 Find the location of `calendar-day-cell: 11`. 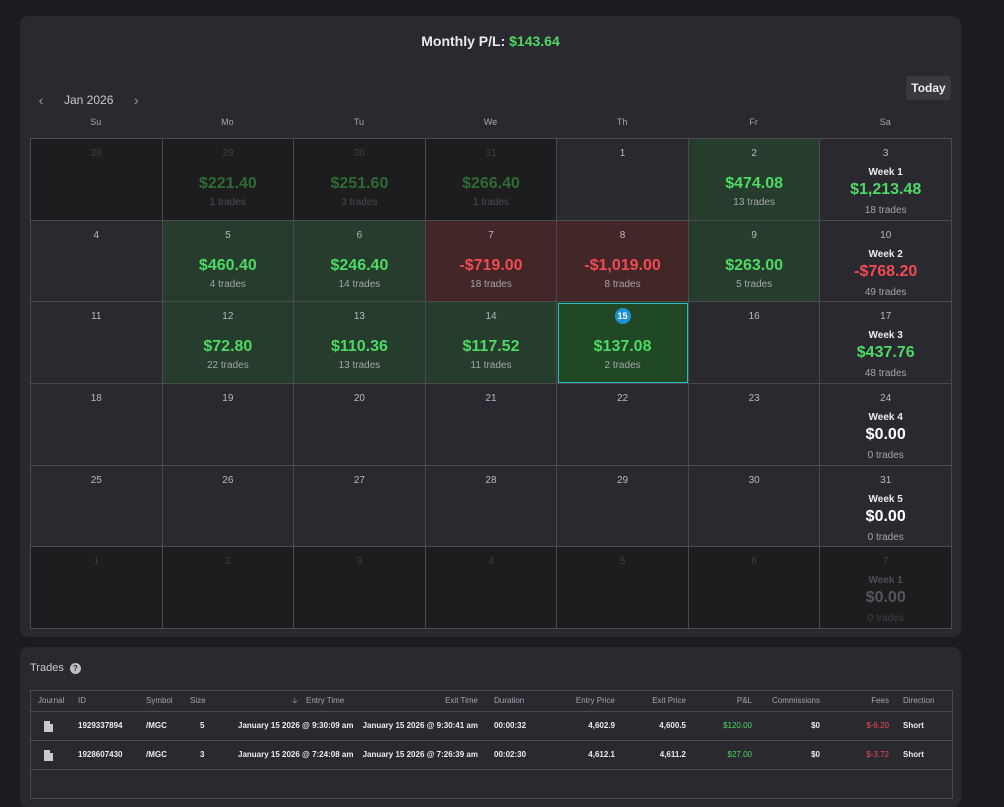

calendar-day-cell: 11 is located at coordinates (97, 343).